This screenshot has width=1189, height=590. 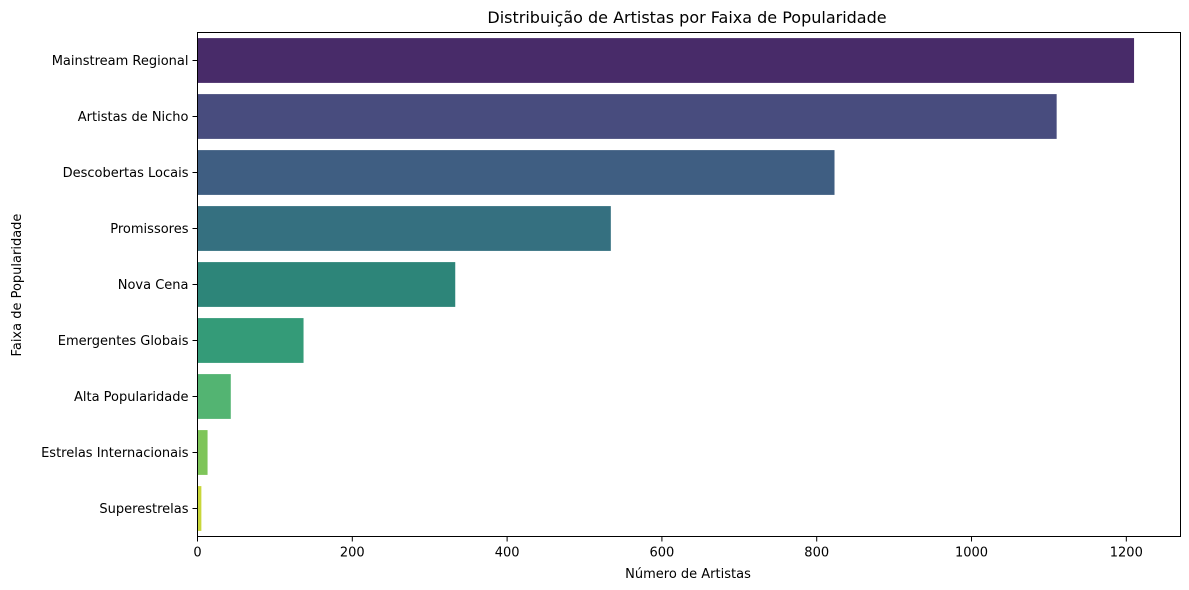 What do you see at coordinates (666, 60) in the screenshot?
I see `bar-mainstream-regional` at bounding box center [666, 60].